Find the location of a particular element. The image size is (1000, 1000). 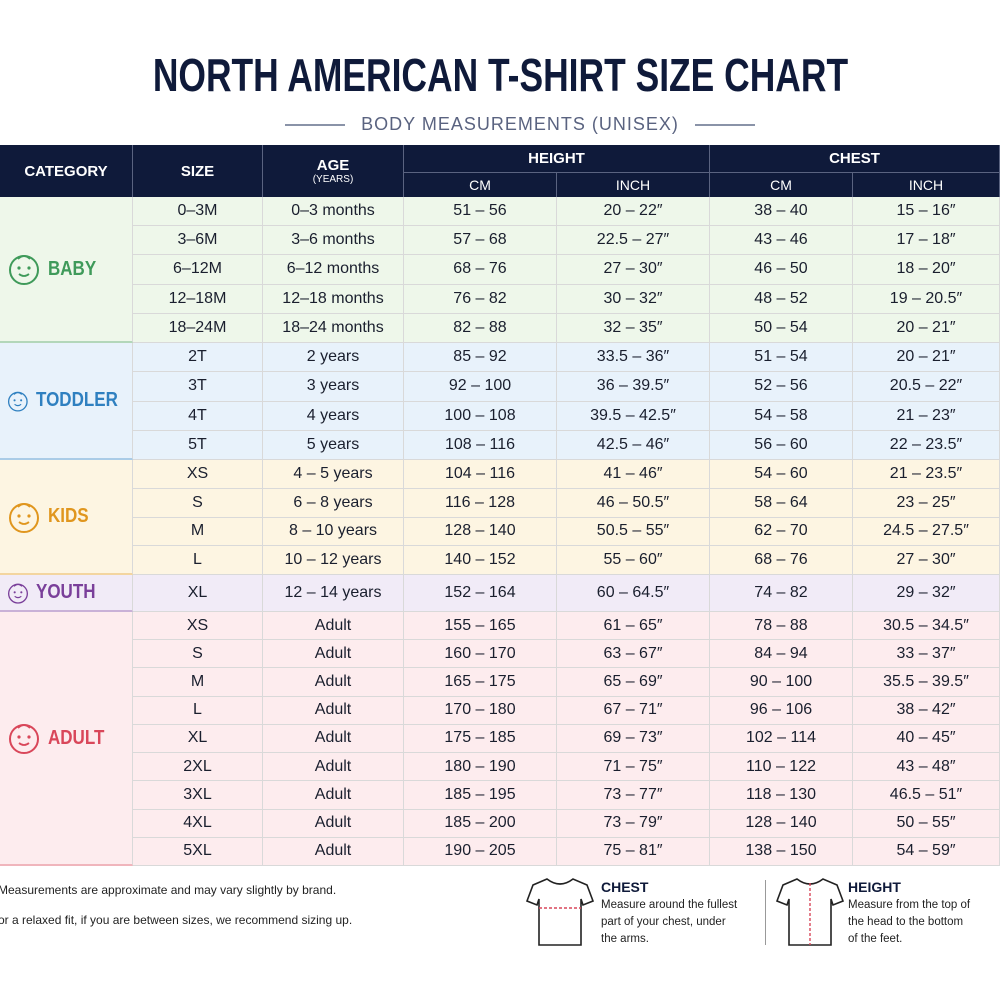

table-cell: 152 – 164 is located at coordinates (480, 593).